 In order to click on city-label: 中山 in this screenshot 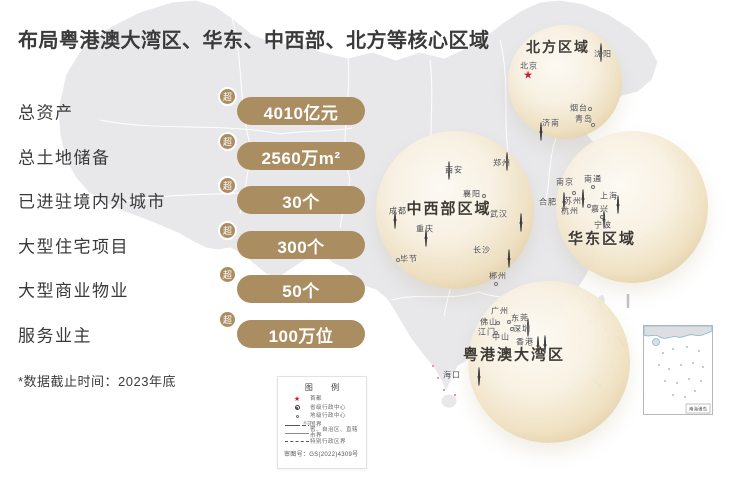, I will do `click(501, 337)`.